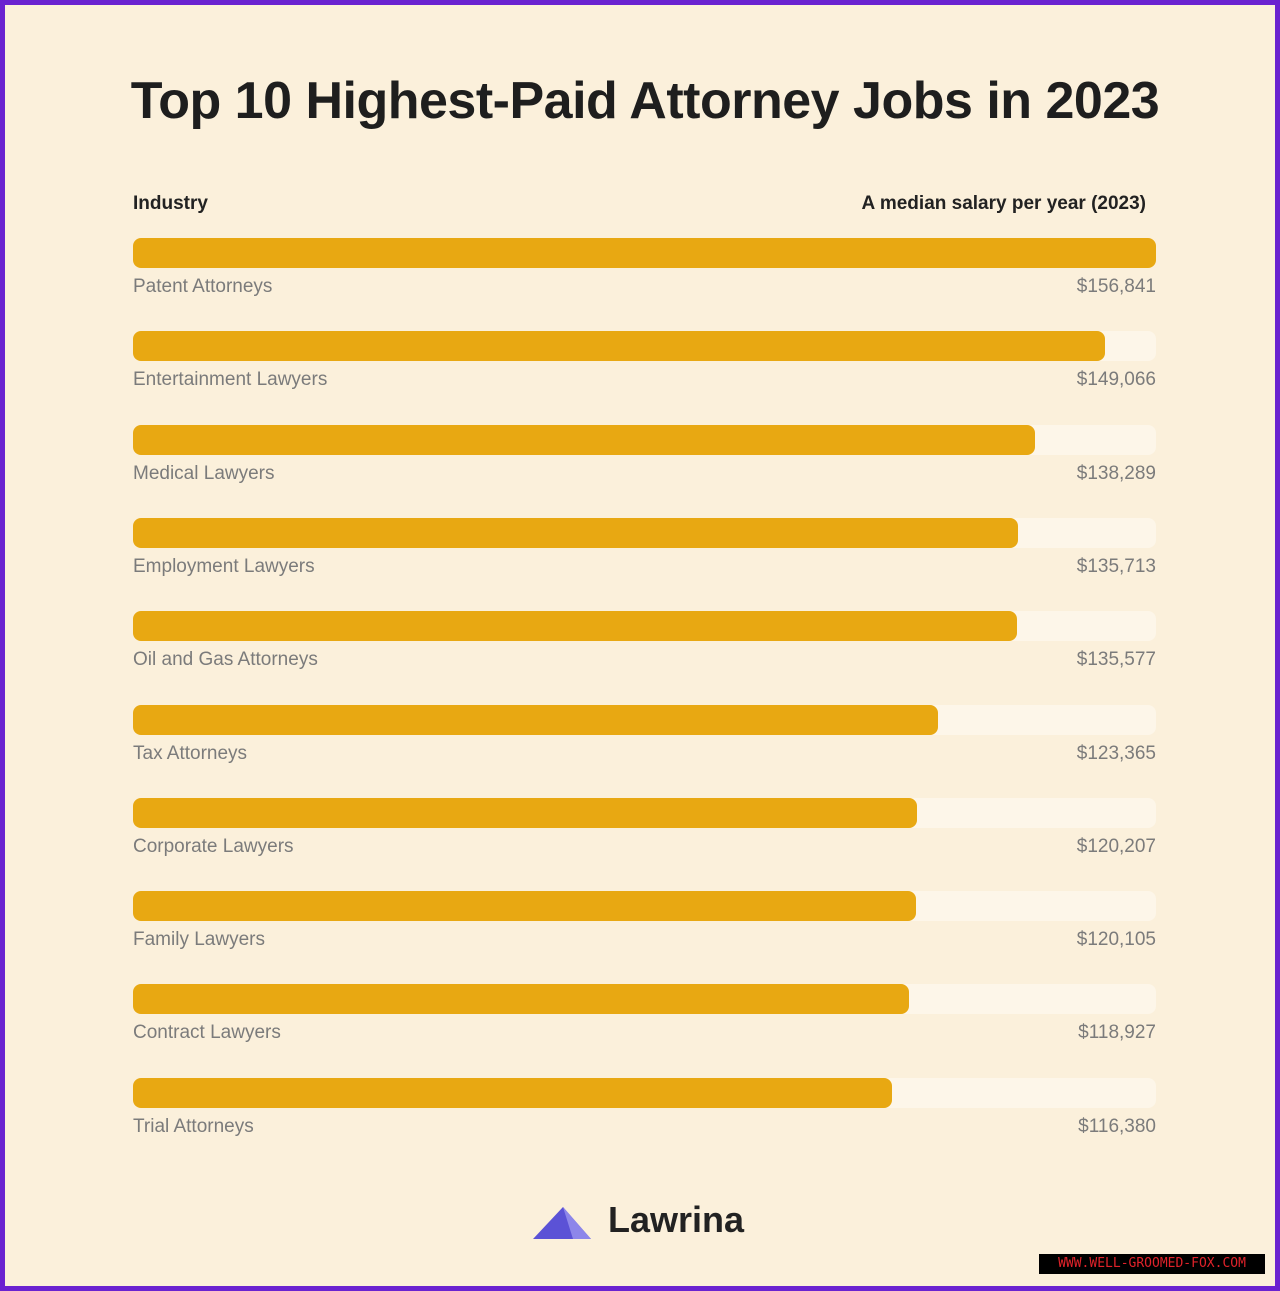  Describe the element at coordinates (170, 203) in the screenshot. I see `category-header: Industry` at that location.